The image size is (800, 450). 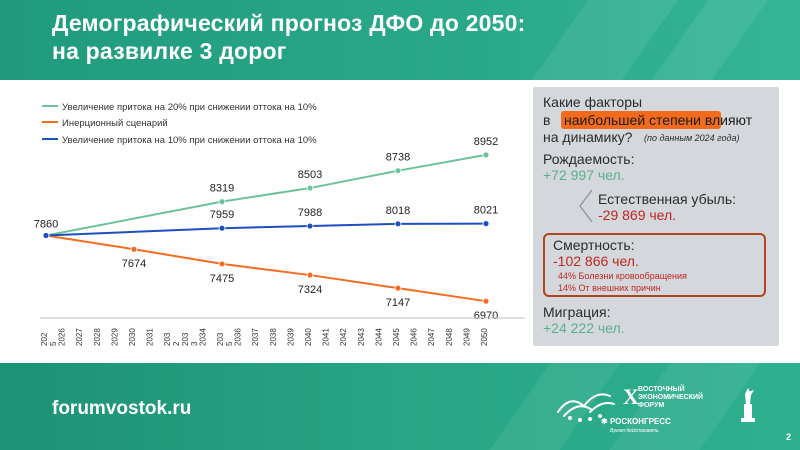 What do you see at coordinates (308, 337) in the screenshot?
I see `x-tick-label: 2040` at bounding box center [308, 337].